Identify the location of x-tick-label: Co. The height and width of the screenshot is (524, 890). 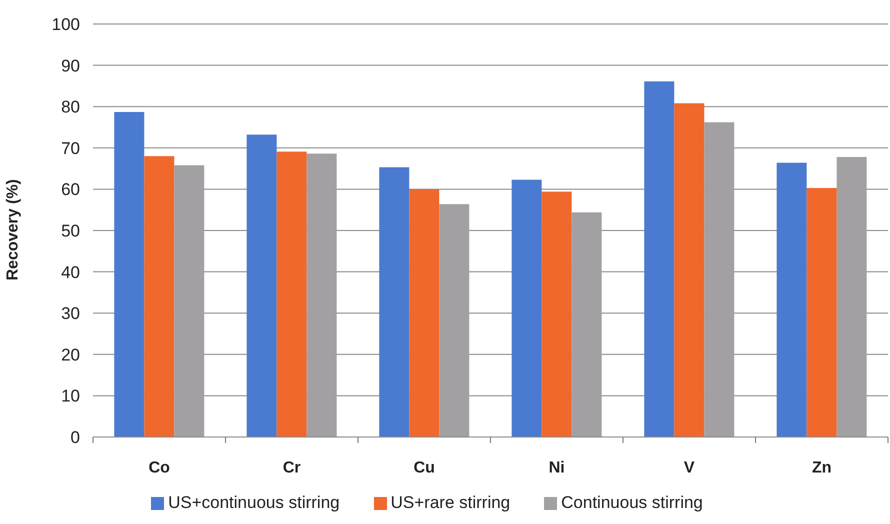
(159, 467).